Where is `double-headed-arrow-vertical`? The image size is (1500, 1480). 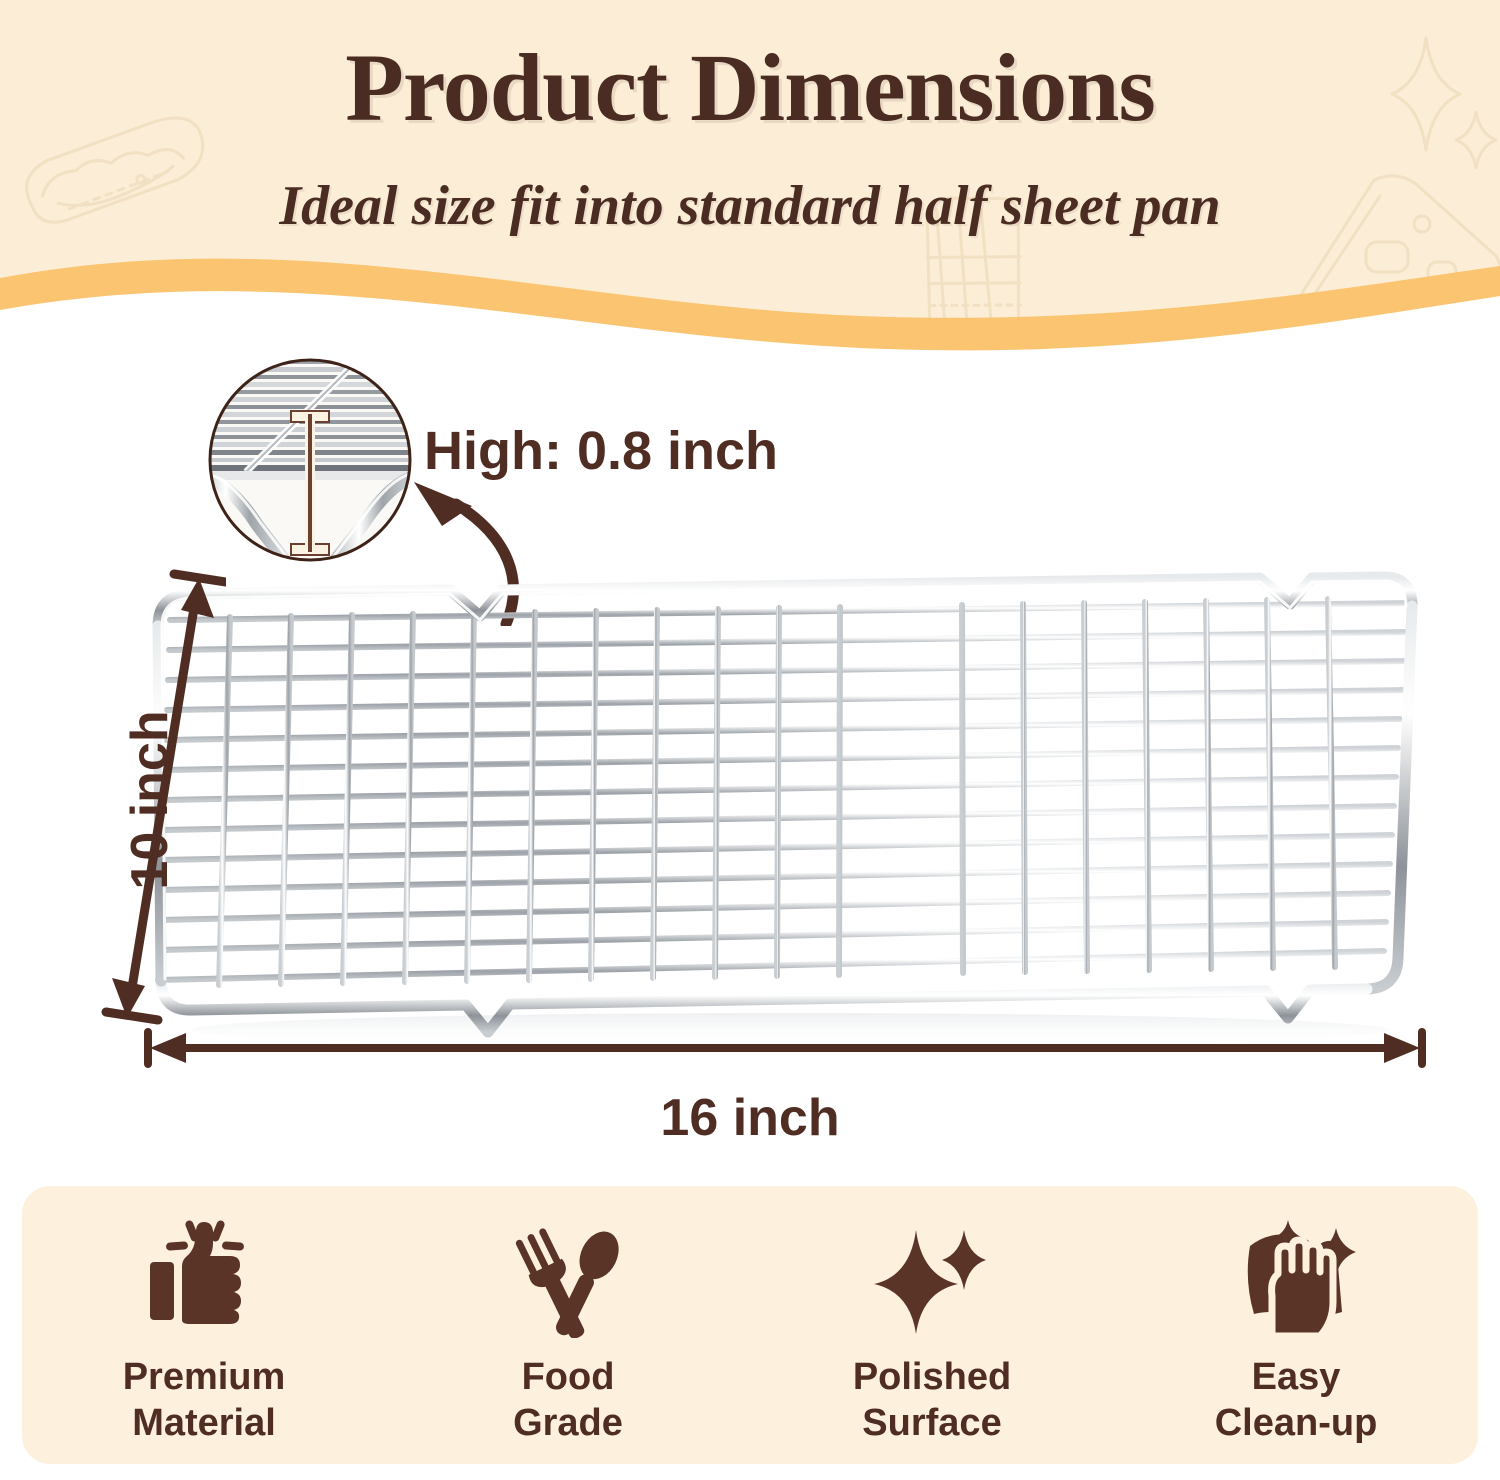
double-headed-arrow-vertical is located at coordinates (163, 797).